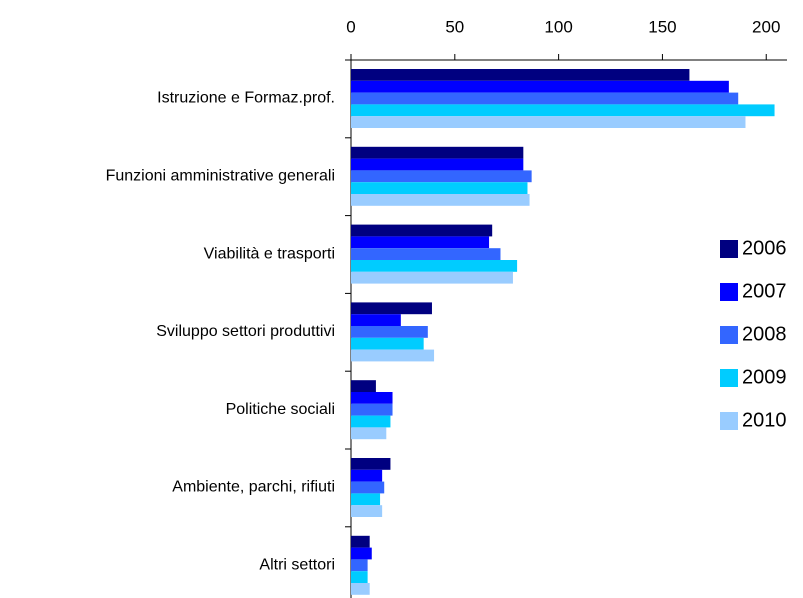  I want to click on category-label: Ambiente, parchi, rifiuti, so click(253, 487).